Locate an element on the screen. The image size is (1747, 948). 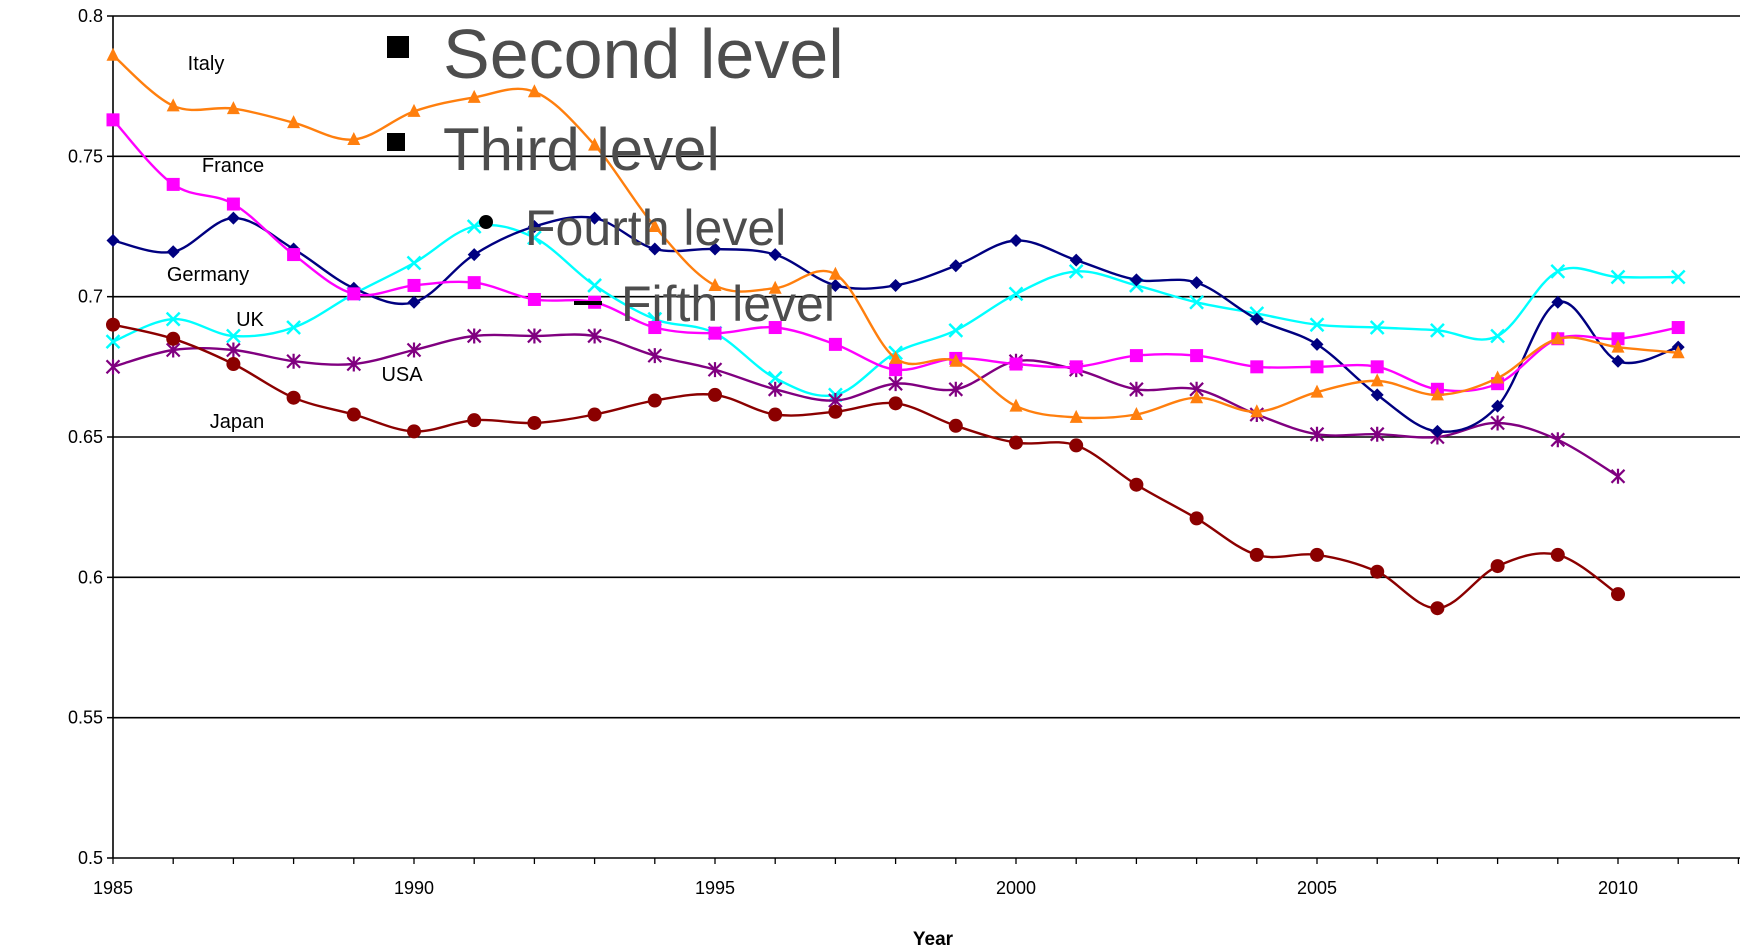
overlay-text-2: Third level is located at coordinates (581, 149).